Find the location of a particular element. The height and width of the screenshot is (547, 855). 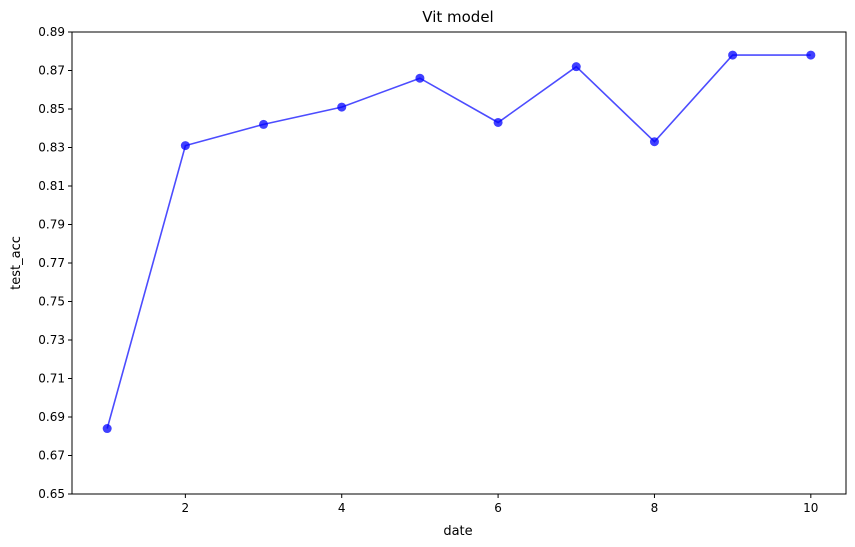

y-tick-label: 0.87 is located at coordinates (51, 71).